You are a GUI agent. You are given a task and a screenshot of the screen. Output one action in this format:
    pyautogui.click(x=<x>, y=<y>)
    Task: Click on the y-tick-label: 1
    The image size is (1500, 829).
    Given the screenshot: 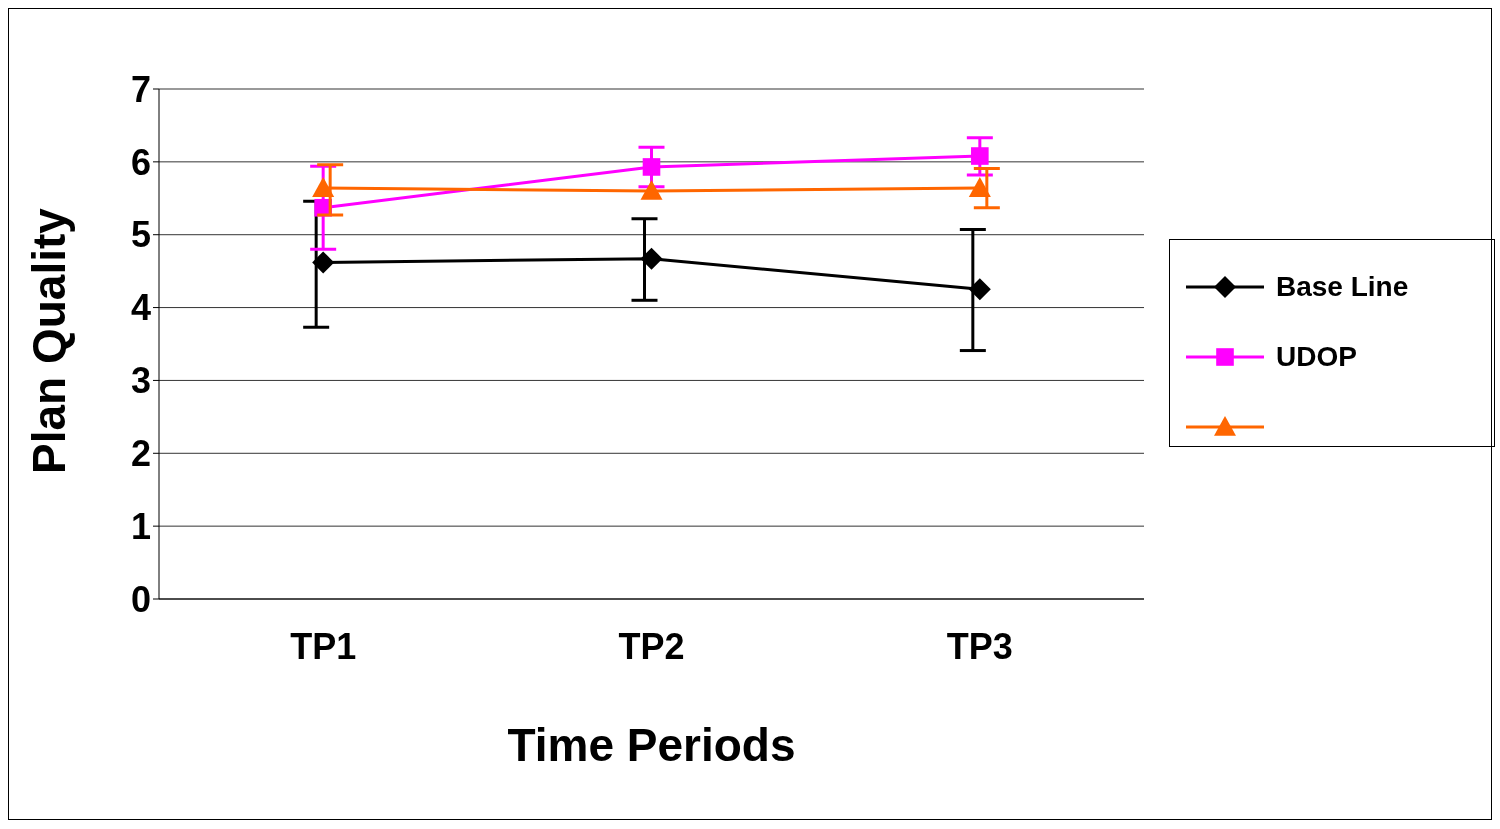 What is the action you would take?
    pyautogui.click(x=140, y=526)
    